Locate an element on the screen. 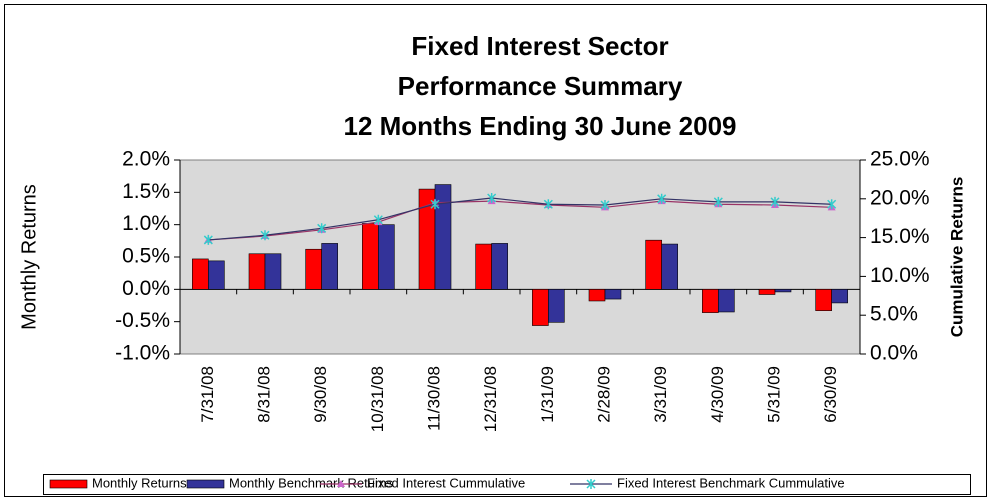 The height and width of the screenshot is (501, 991). x-tick-label: 5/31/09 is located at coordinates (773, 394).